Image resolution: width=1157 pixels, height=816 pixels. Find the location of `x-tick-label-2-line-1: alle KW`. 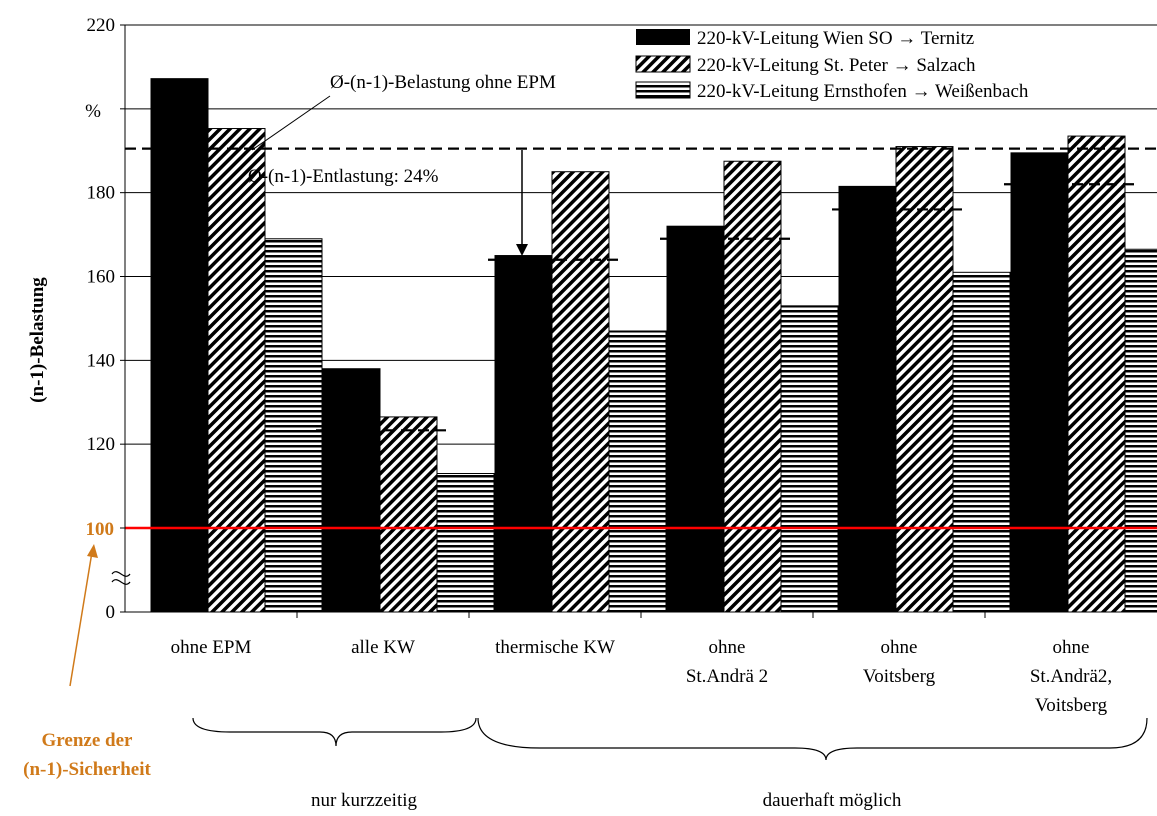

x-tick-label-2-line-1: alle KW is located at coordinates (383, 647).